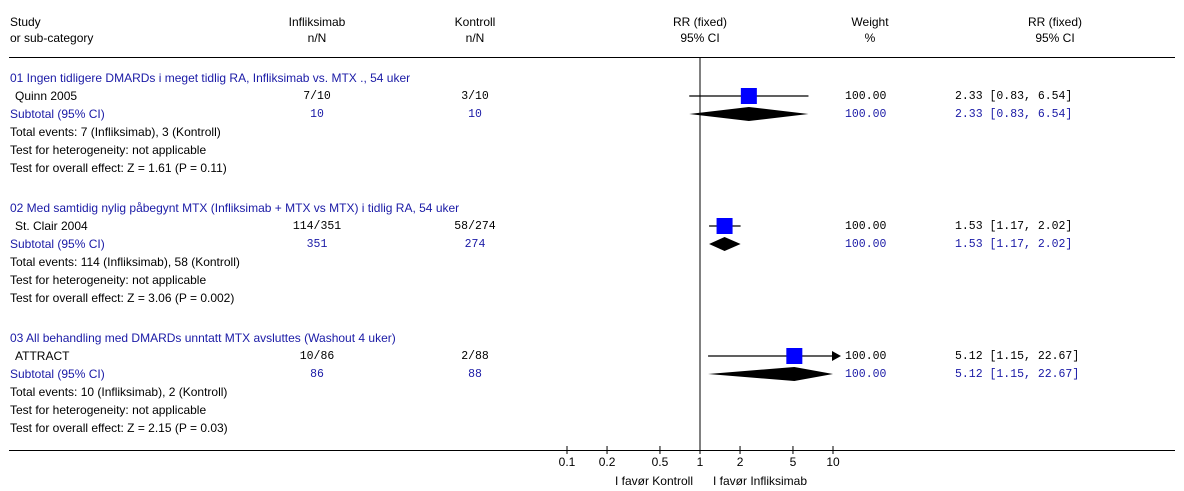  Describe the element at coordinates (52, 30) in the screenshot. I see `header-study: Study or sub-category` at that location.